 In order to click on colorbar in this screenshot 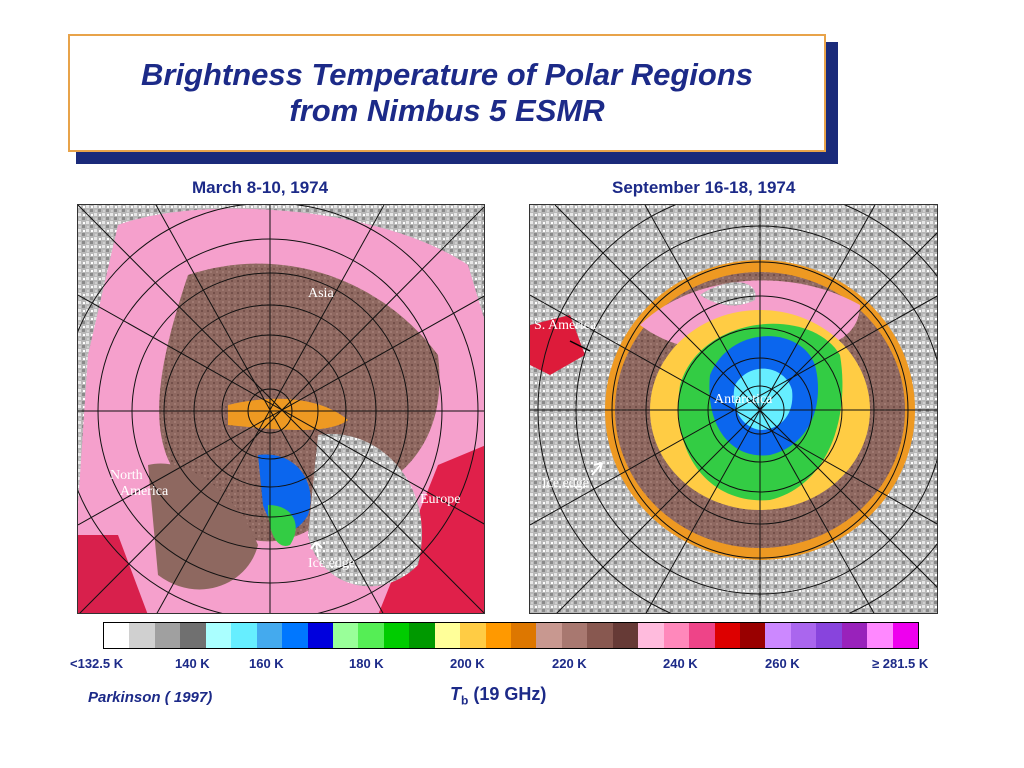, I will do `click(511, 635)`.